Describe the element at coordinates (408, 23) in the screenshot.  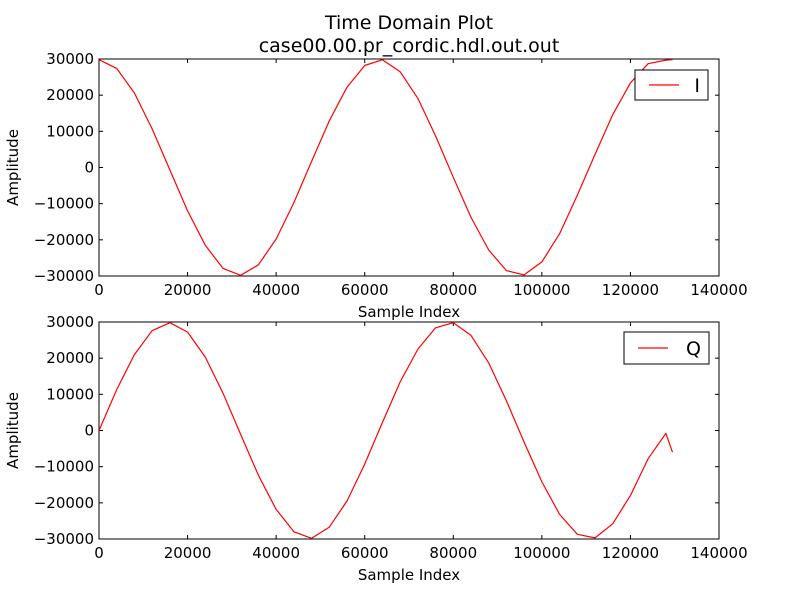
I see `figure-title: Time Domain Plot` at that location.